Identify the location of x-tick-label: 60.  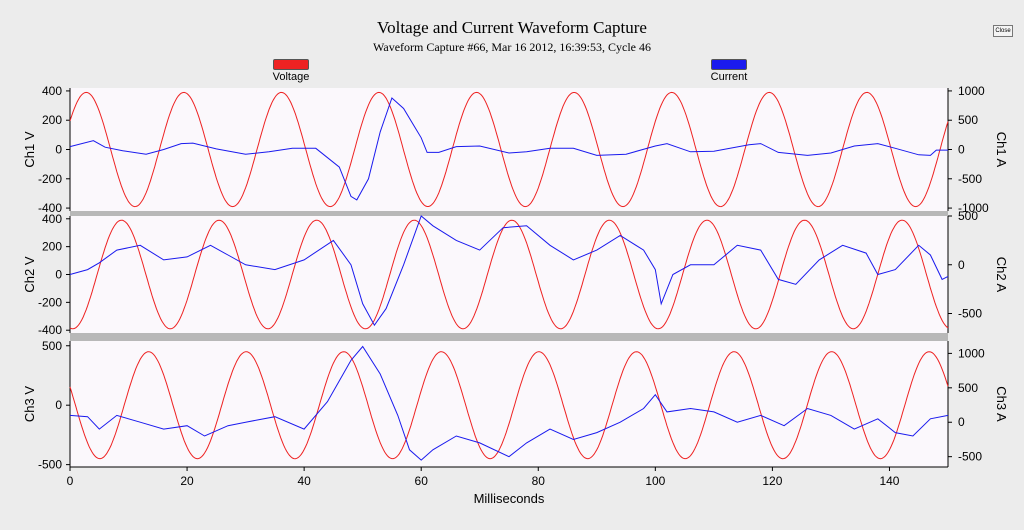
(422, 481).